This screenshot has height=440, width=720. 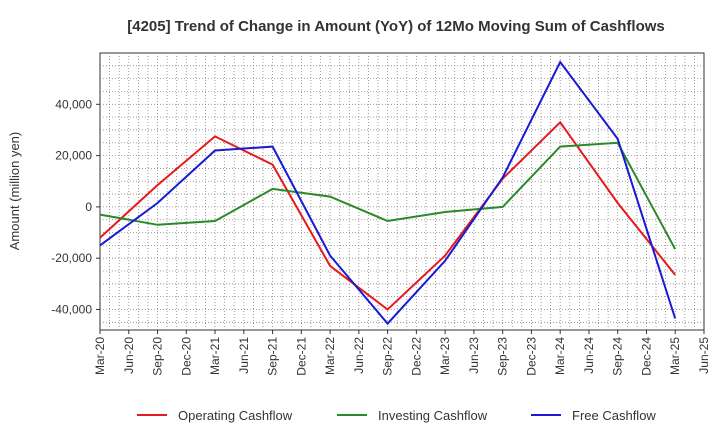 What do you see at coordinates (14, 191) in the screenshot?
I see `y-axis-label: Amount (million yen)` at bounding box center [14, 191].